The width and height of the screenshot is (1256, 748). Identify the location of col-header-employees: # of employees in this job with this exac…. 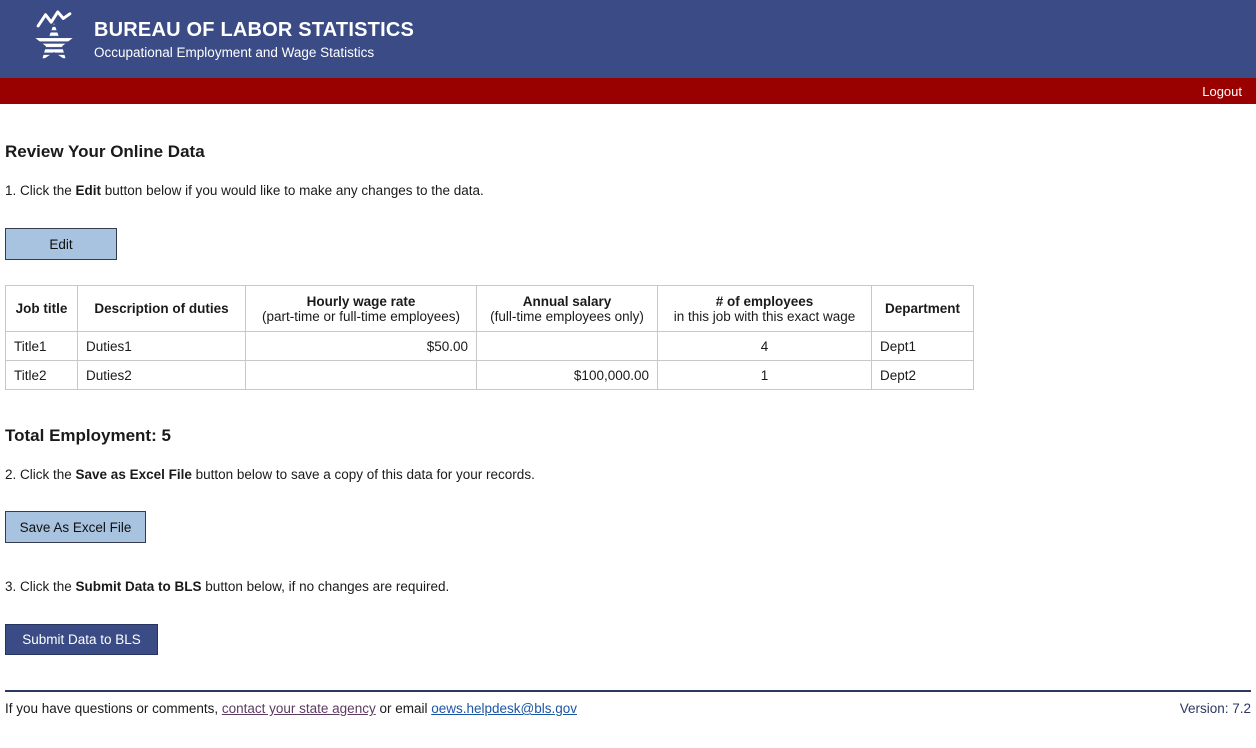
(764, 308).